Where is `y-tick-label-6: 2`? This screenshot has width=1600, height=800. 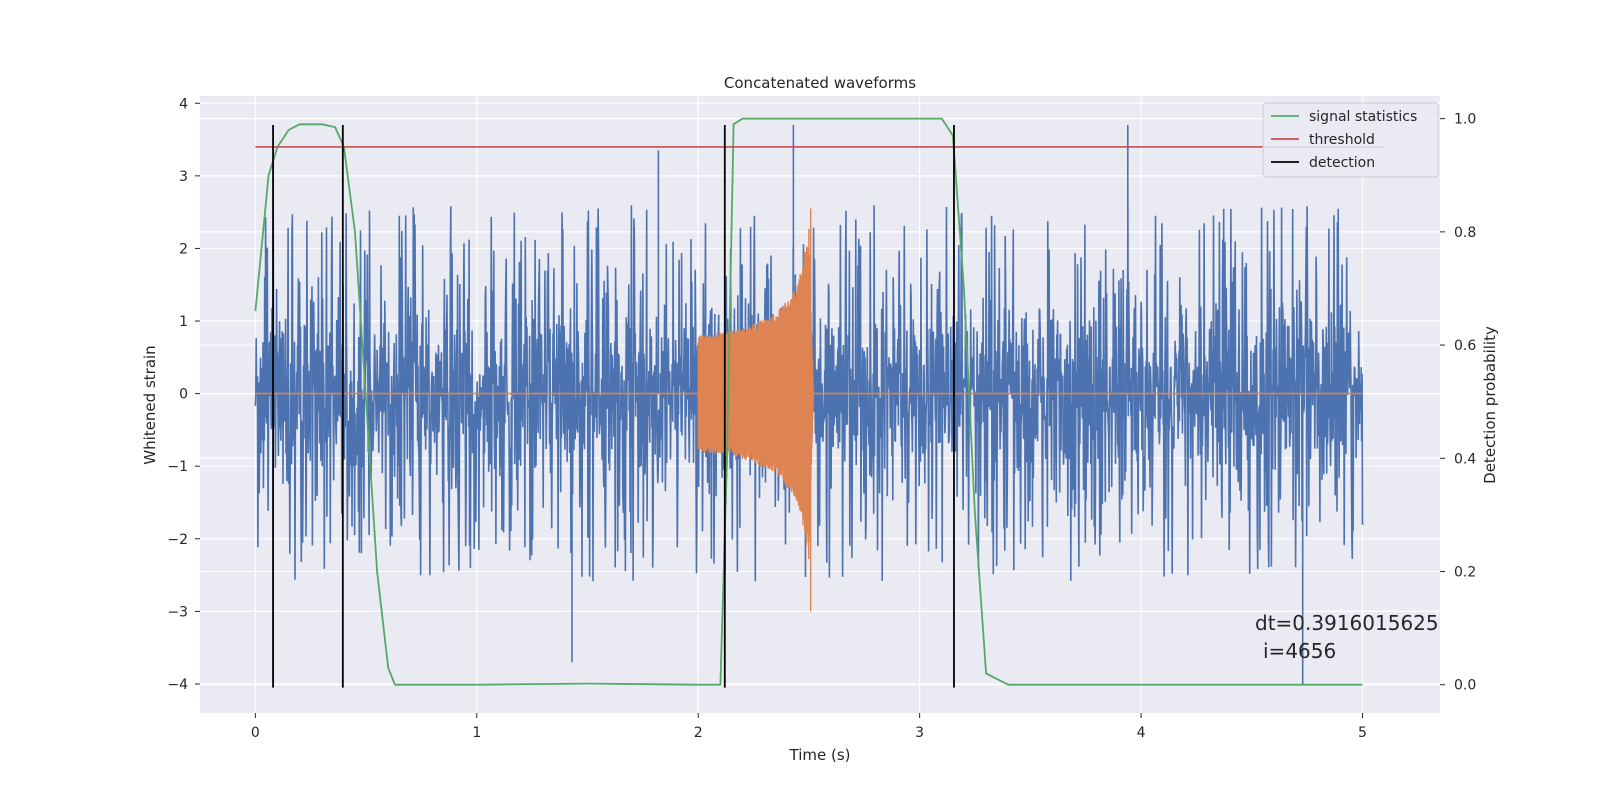
y-tick-label-6: 2 is located at coordinates (183, 249).